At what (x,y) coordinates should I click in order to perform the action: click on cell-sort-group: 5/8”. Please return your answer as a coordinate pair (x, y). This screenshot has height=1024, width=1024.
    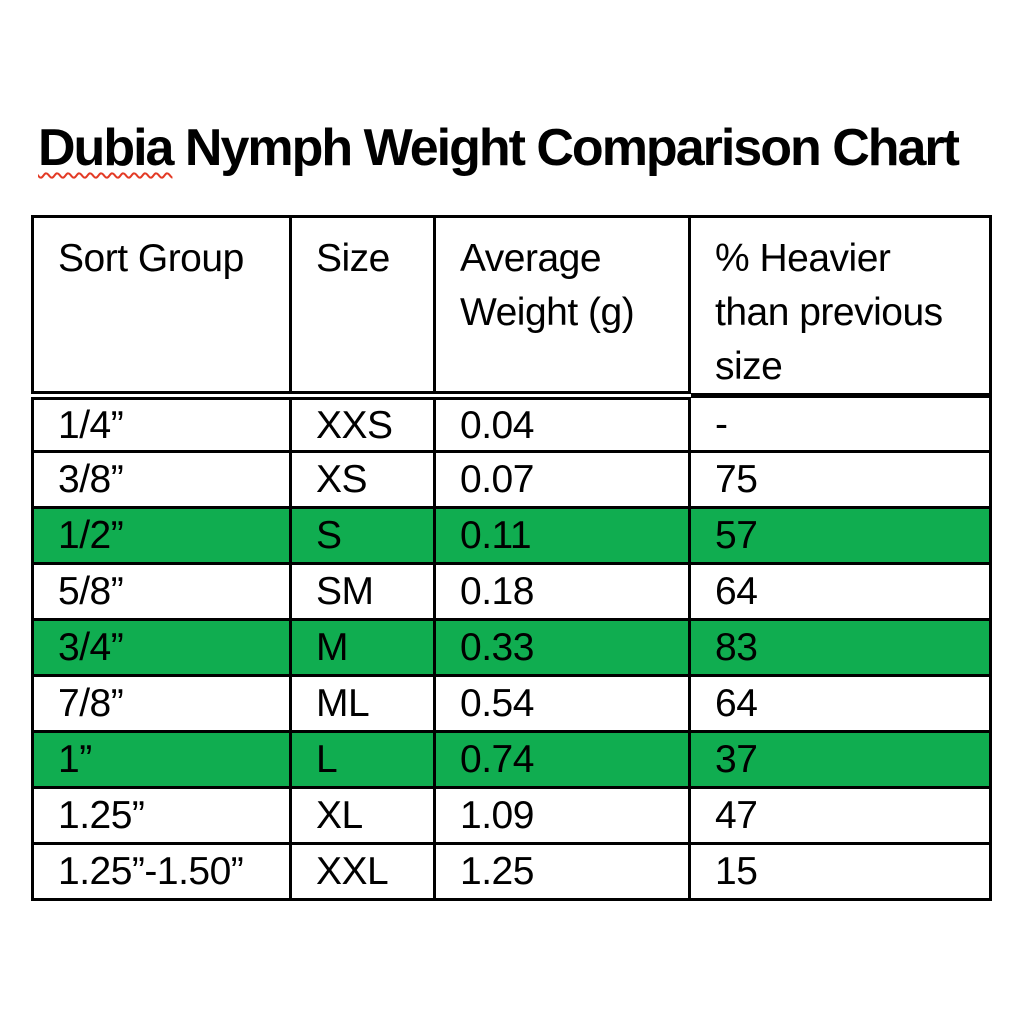
    Looking at the image, I should click on (161, 592).